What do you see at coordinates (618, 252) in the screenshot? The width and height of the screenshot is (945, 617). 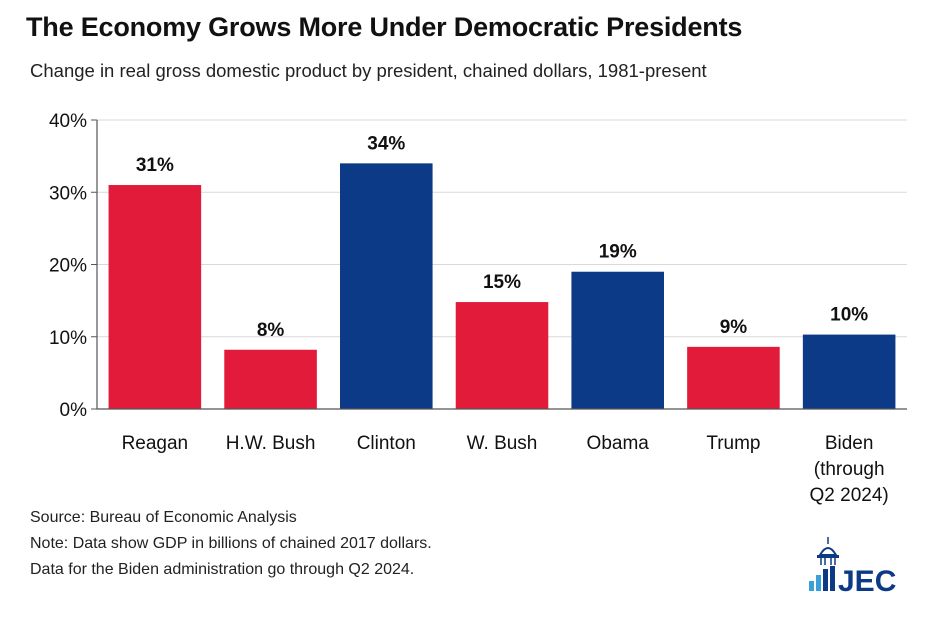 I see `data-label: 19%` at bounding box center [618, 252].